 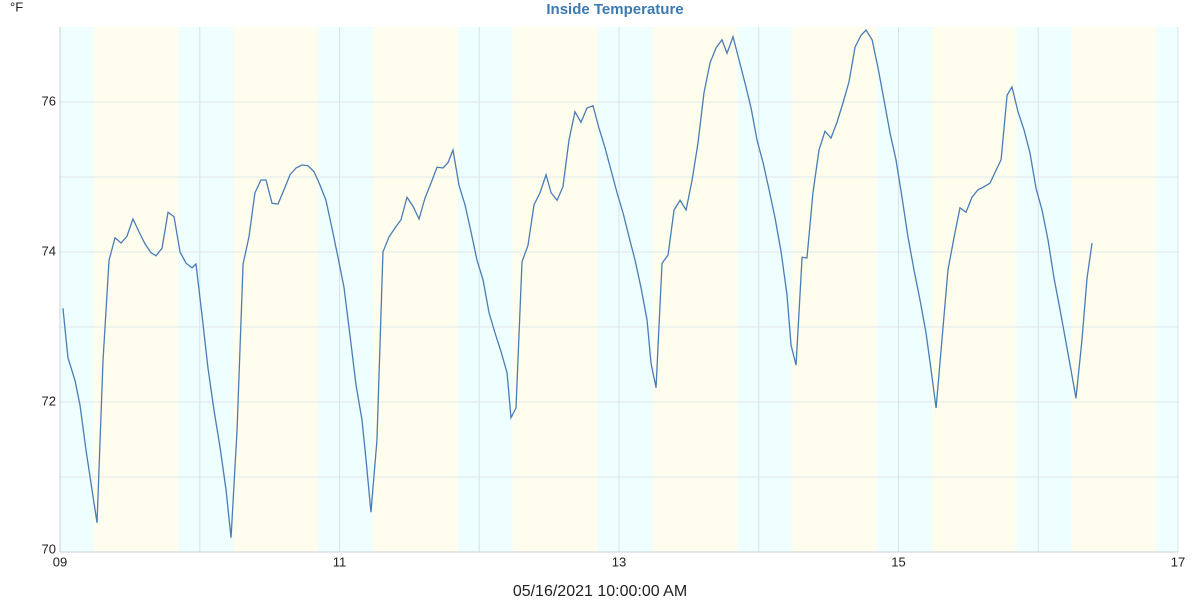 What do you see at coordinates (49, 548) in the screenshot?
I see `y-tick-label: 70` at bounding box center [49, 548].